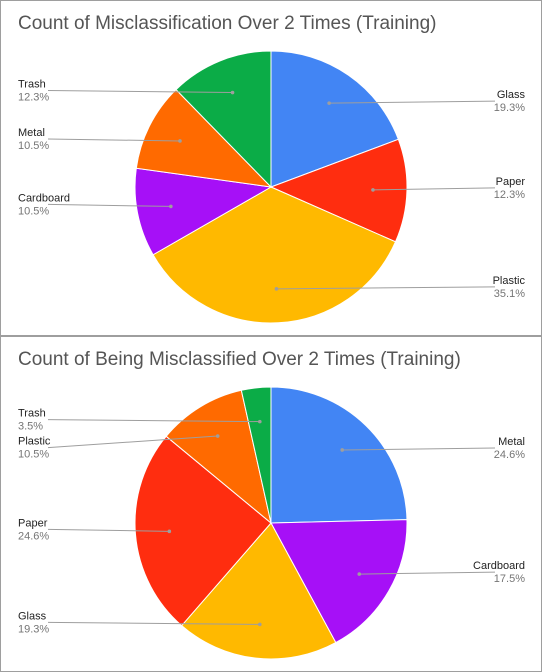  I want to click on slice-percent-metal: 24.6%, so click(509, 455).